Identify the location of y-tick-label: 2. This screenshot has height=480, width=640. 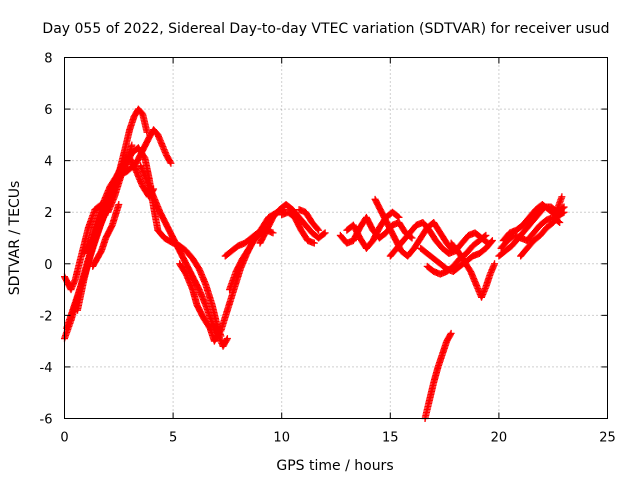
(48, 213).